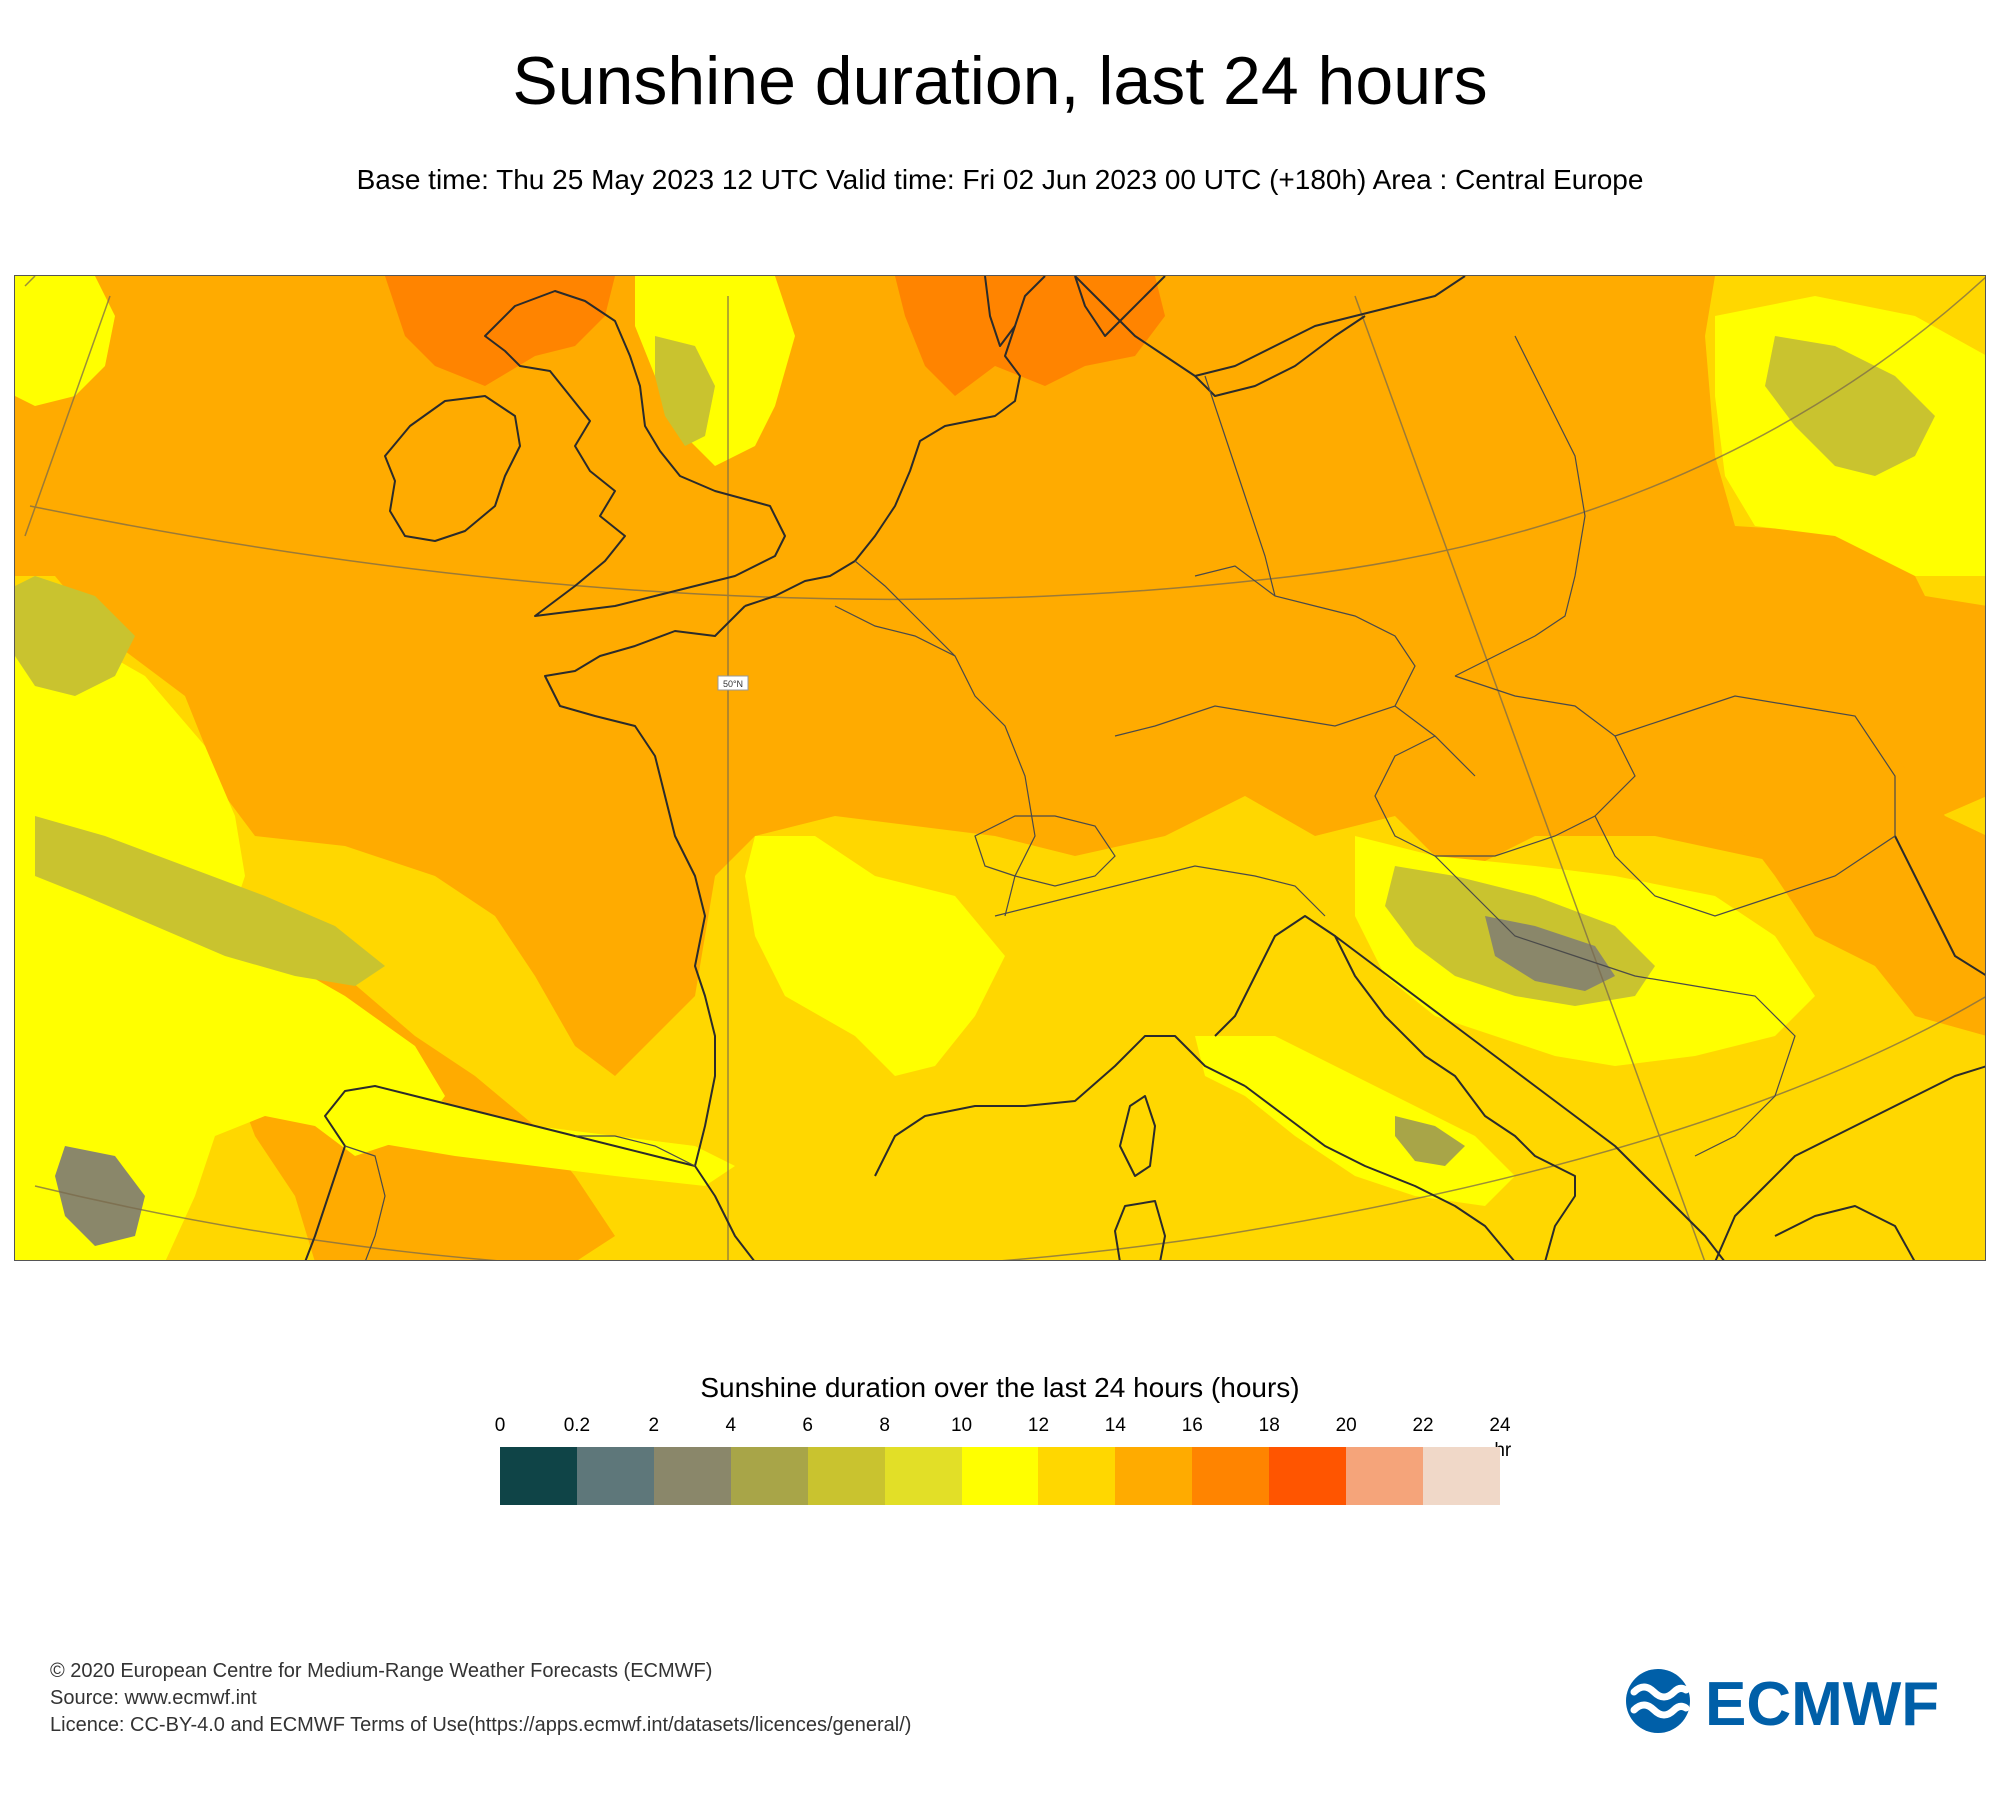 This screenshot has height=1800, width=2000. Describe the element at coordinates (1305, 636) in the screenshot. I see `border-germany-czech` at that location.